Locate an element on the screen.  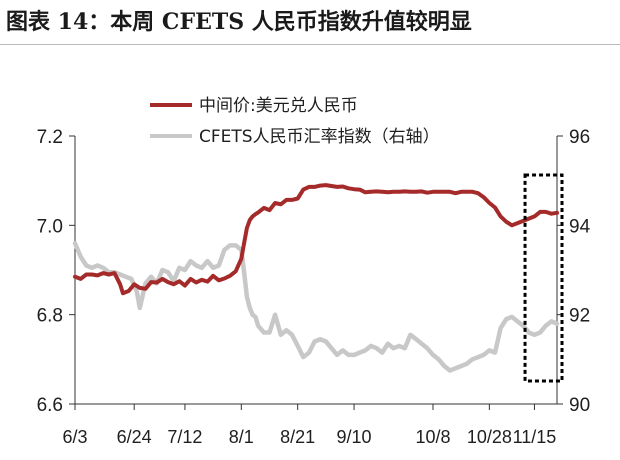
x-axis-tick-label: 9/10 is located at coordinates (354, 437).